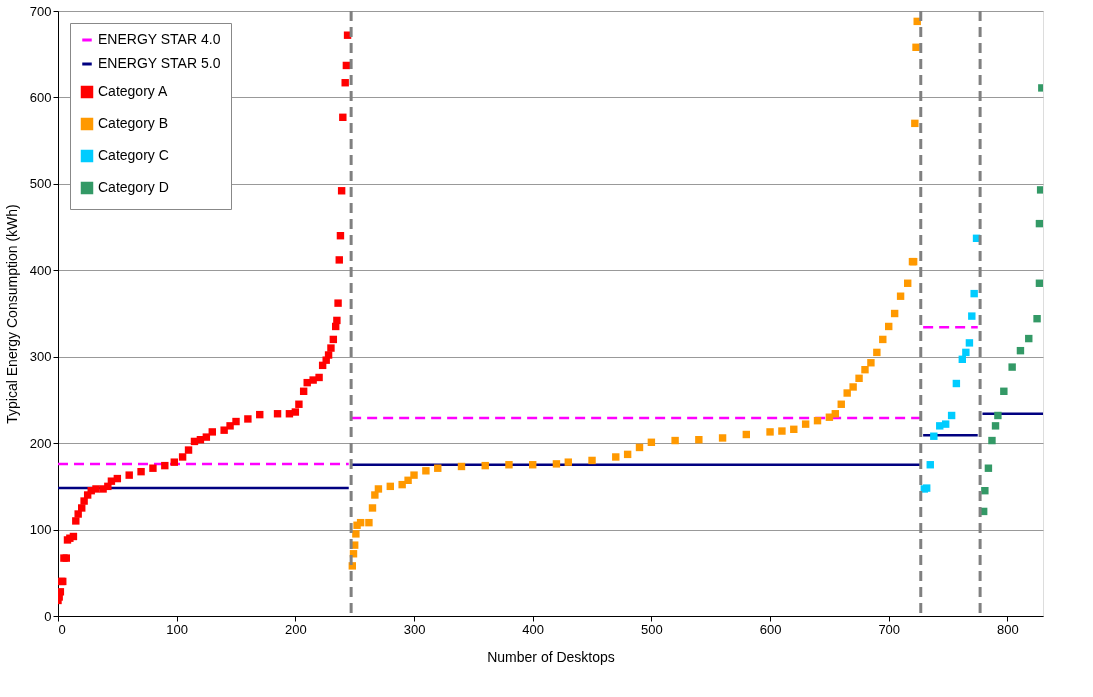  What do you see at coordinates (133, 187) in the screenshot?
I see `legend-label: Category D` at bounding box center [133, 187].